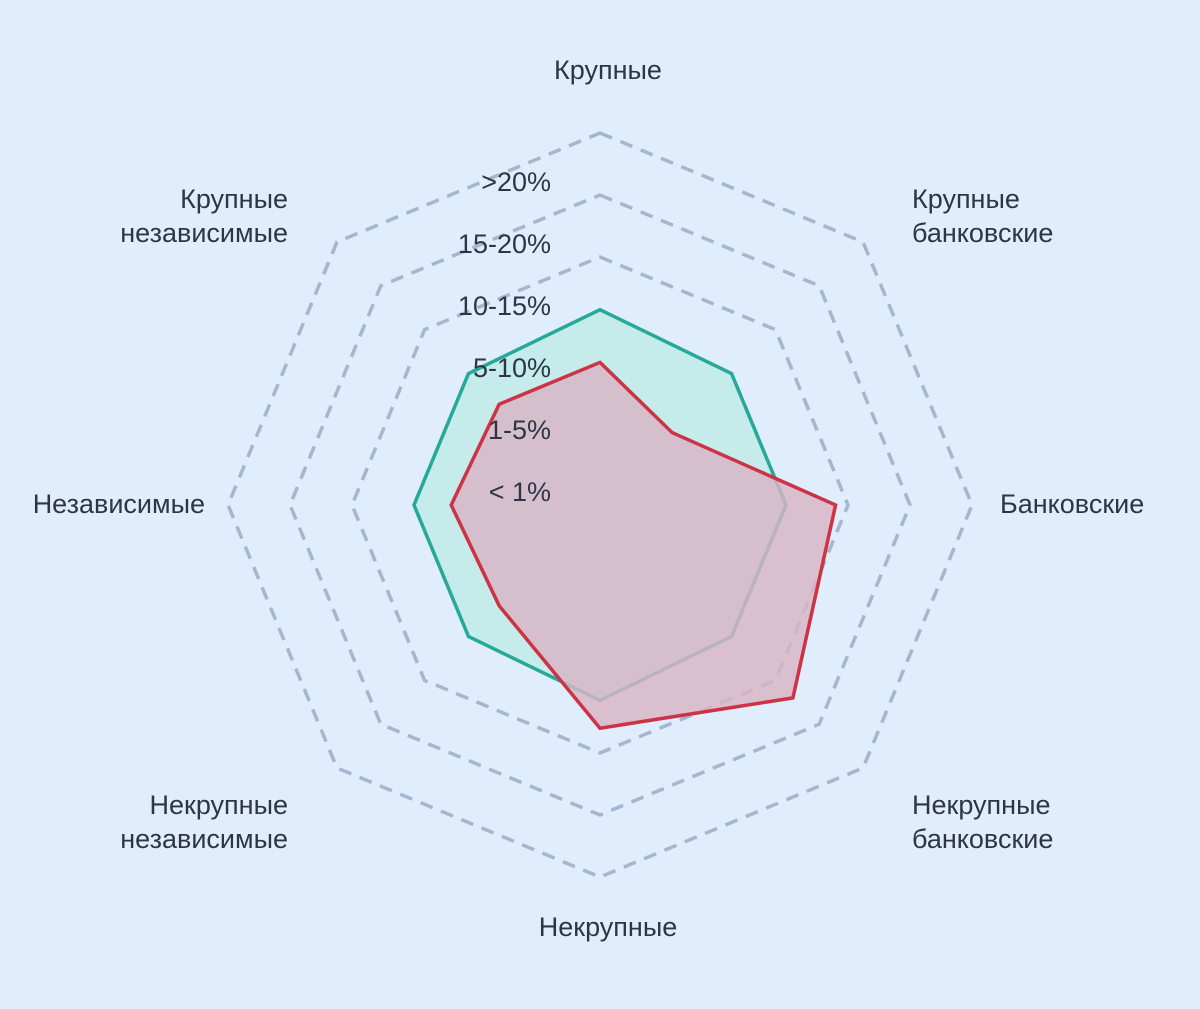 This screenshot has width=1200, height=1009. I want to click on level-label: 15-20%, so click(504, 244).